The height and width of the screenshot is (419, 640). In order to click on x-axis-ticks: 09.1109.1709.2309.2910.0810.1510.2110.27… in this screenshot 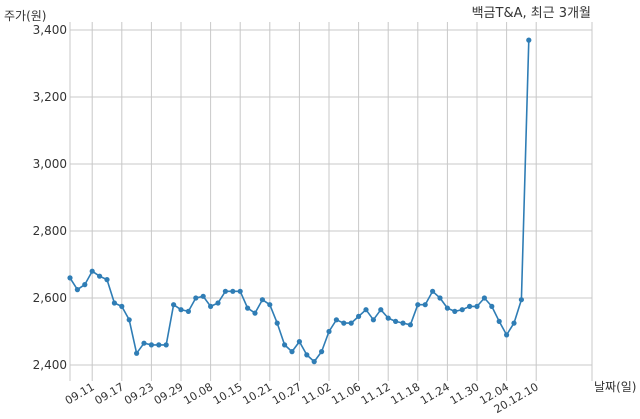, I will do `click(302, 398)`.